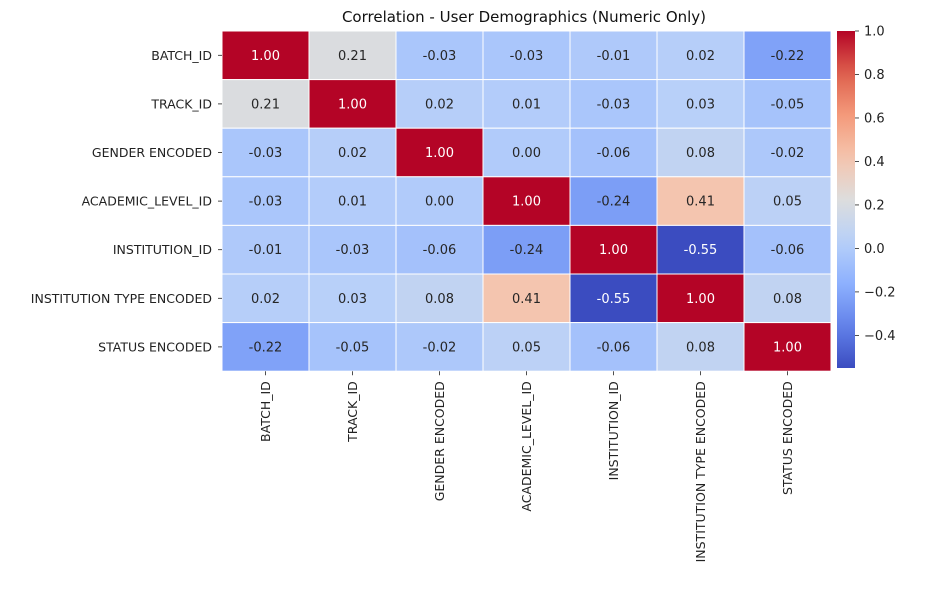 This screenshot has width=936, height=590. Describe the element at coordinates (846, 199) in the screenshot. I see `colorbar-gradient` at that location.